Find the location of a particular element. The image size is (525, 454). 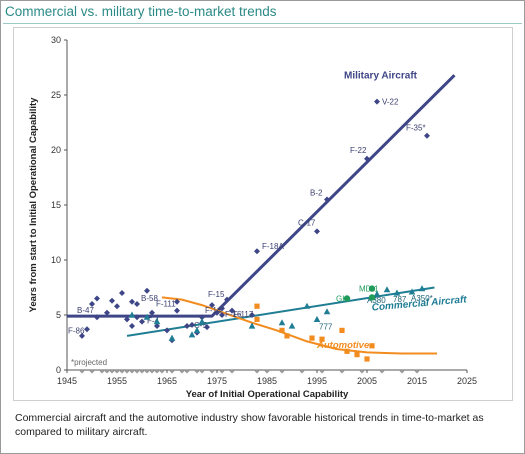

x-tick-label: 2005 is located at coordinates (367, 381).